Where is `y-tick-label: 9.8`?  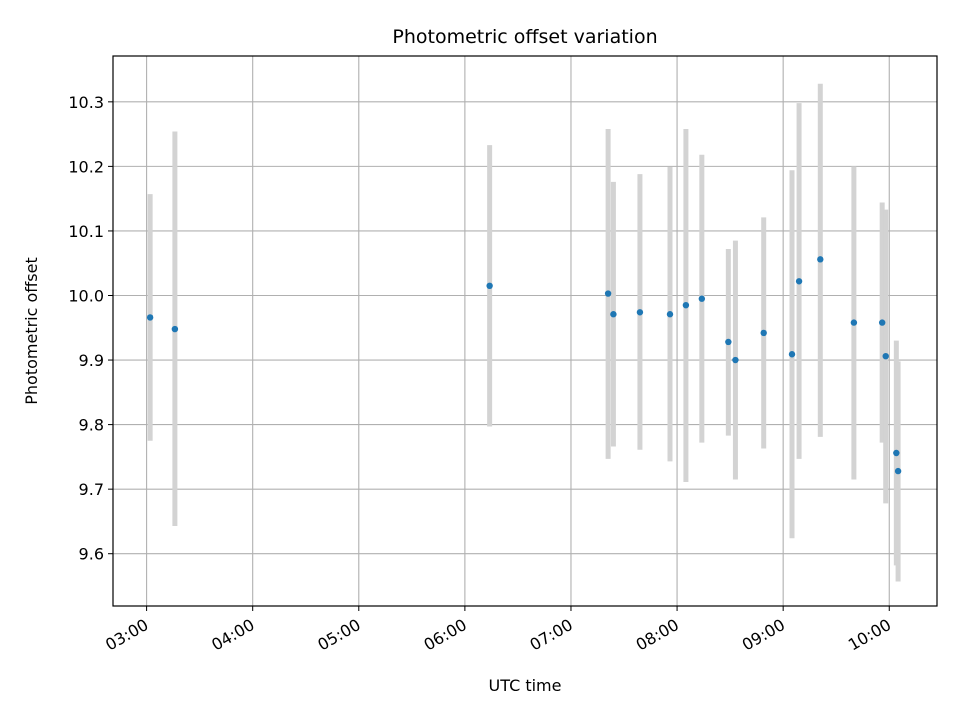
y-tick-label: 9.8 is located at coordinates (91, 425).